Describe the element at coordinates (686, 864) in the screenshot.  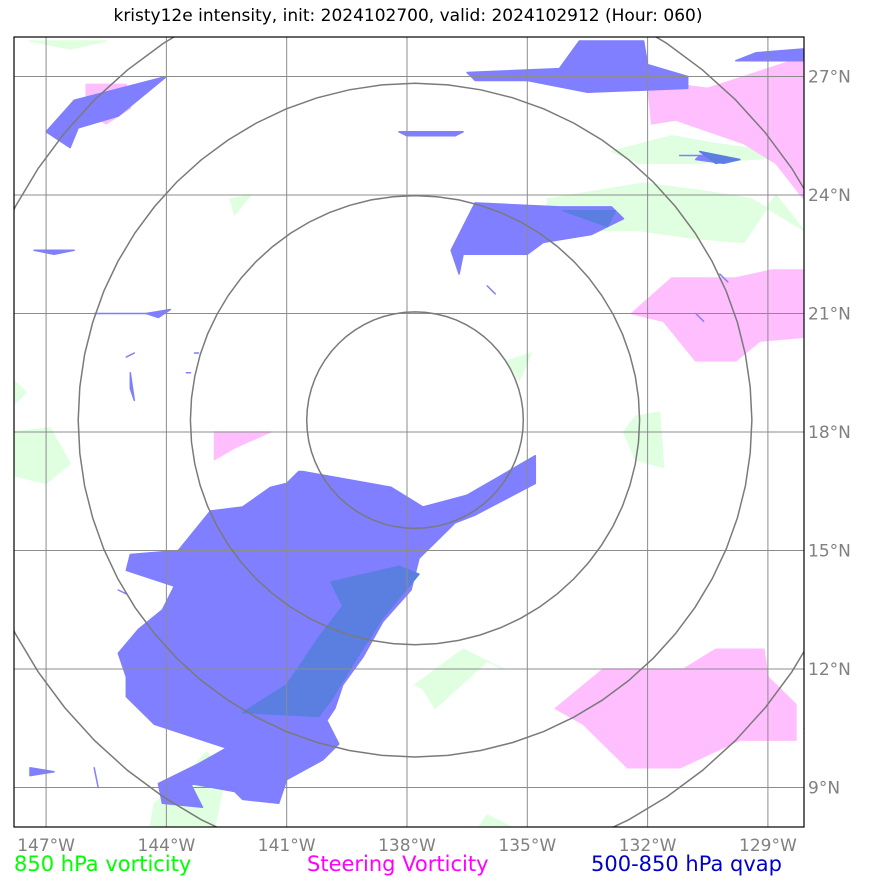
I see `legend-qvap: 500-850 hPa qvap` at that location.